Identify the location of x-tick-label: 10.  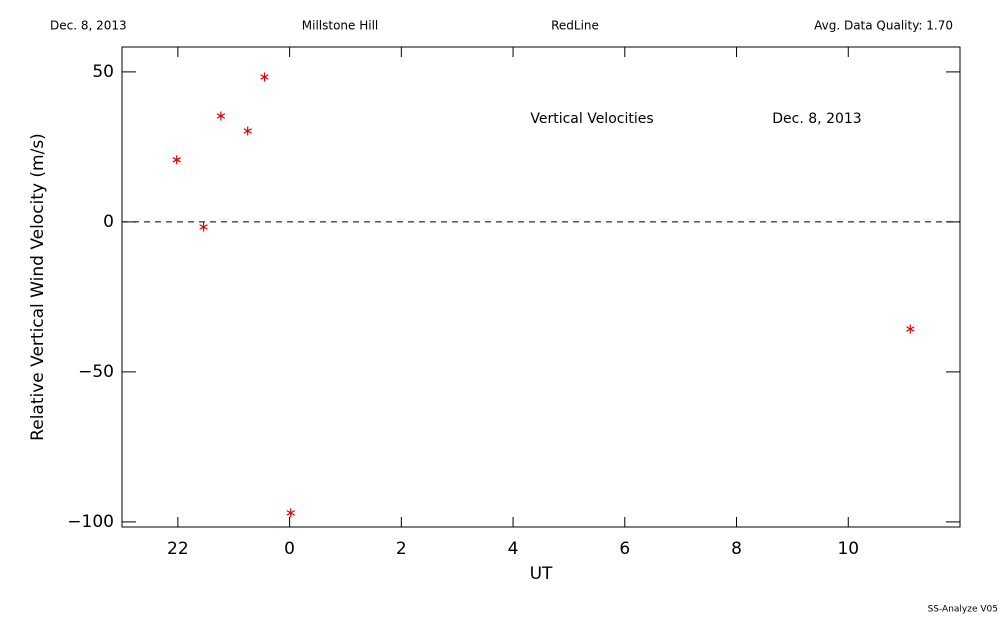
(848, 549).